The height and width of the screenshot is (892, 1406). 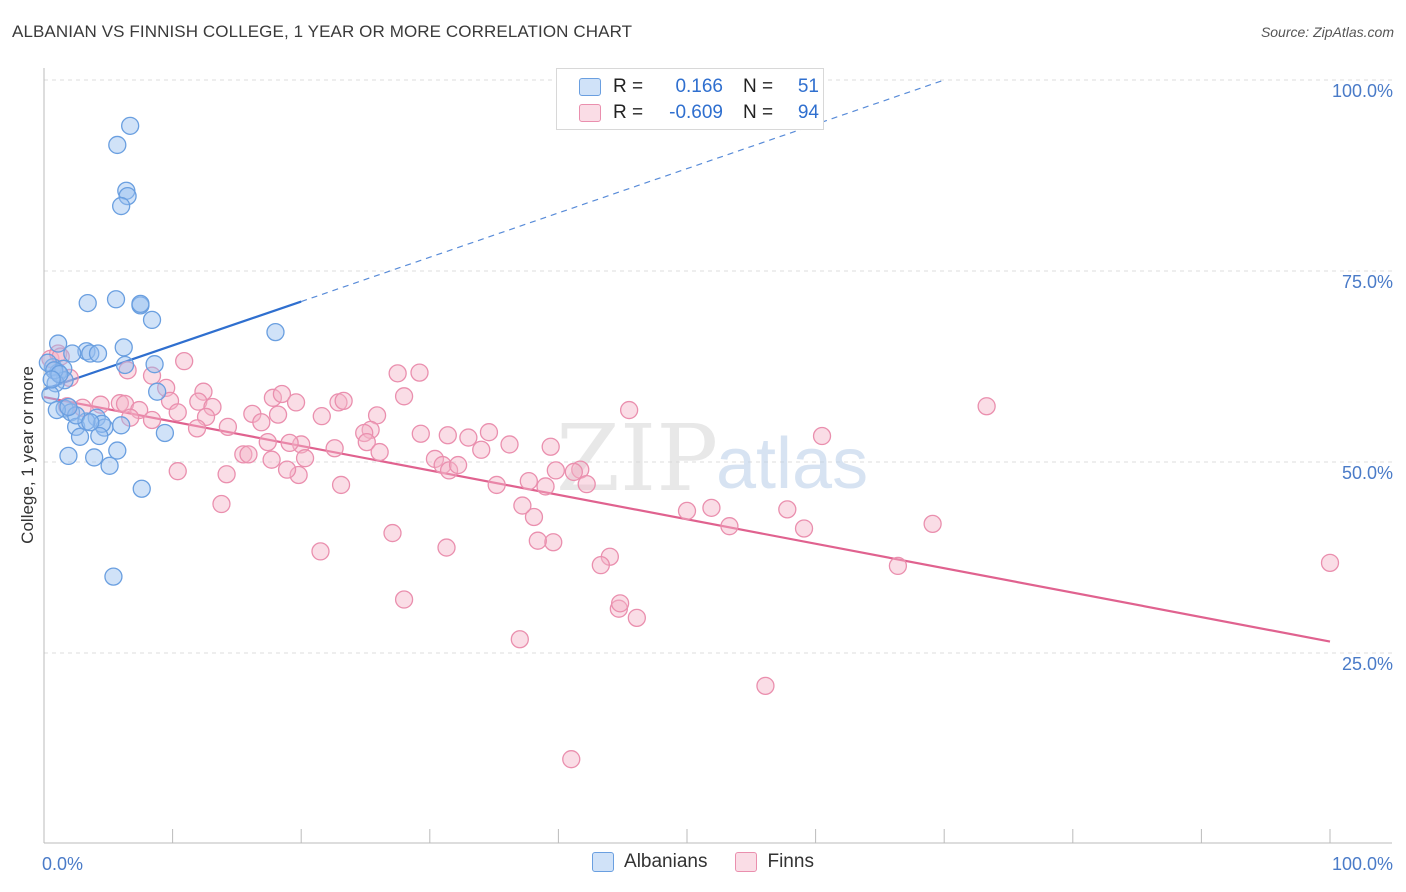 What do you see at coordinates (746, 862) in the screenshot?
I see `finns-legend-swatch` at bounding box center [746, 862].